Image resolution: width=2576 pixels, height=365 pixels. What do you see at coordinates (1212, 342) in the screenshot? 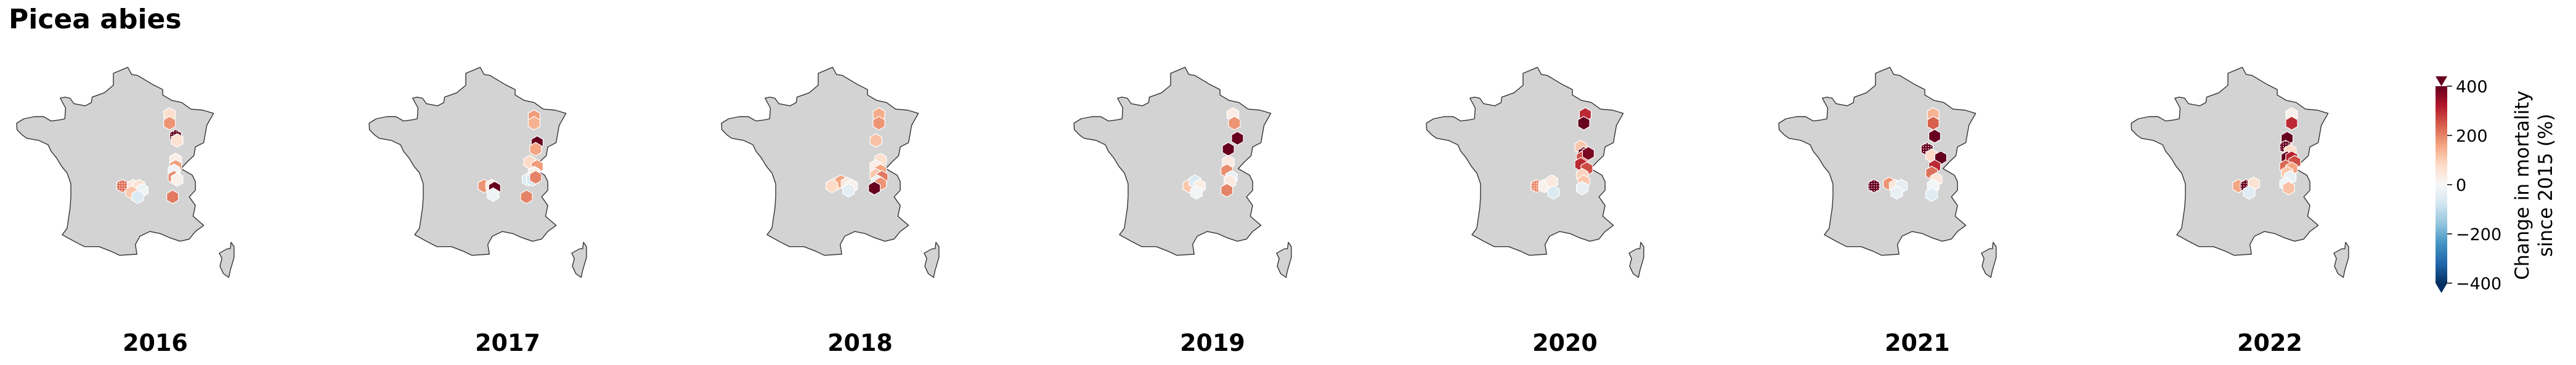
I see `panel-year-label: 2019` at bounding box center [1212, 342].